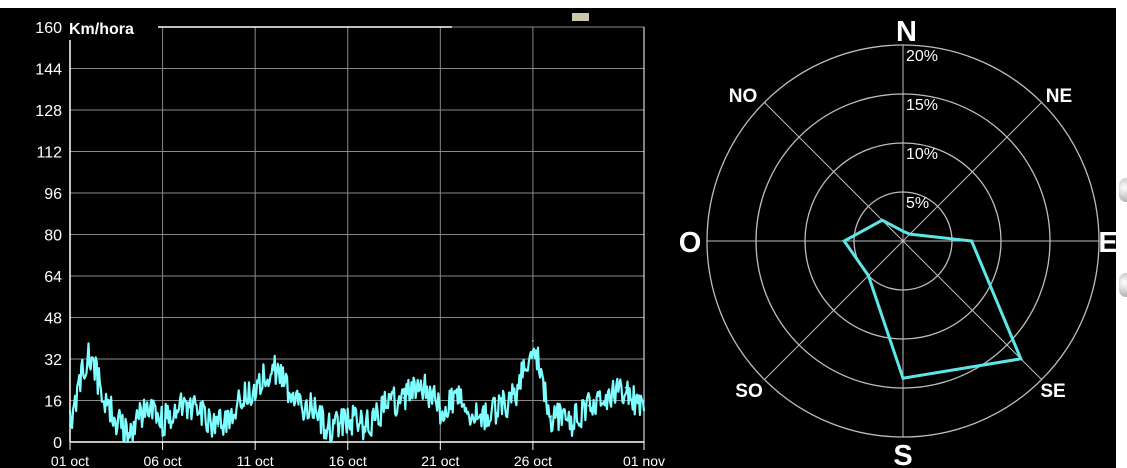 The image size is (1127, 468). What do you see at coordinates (53, 236) in the screenshot?
I see `y-tick-label: 80` at bounding box center [53, 236].